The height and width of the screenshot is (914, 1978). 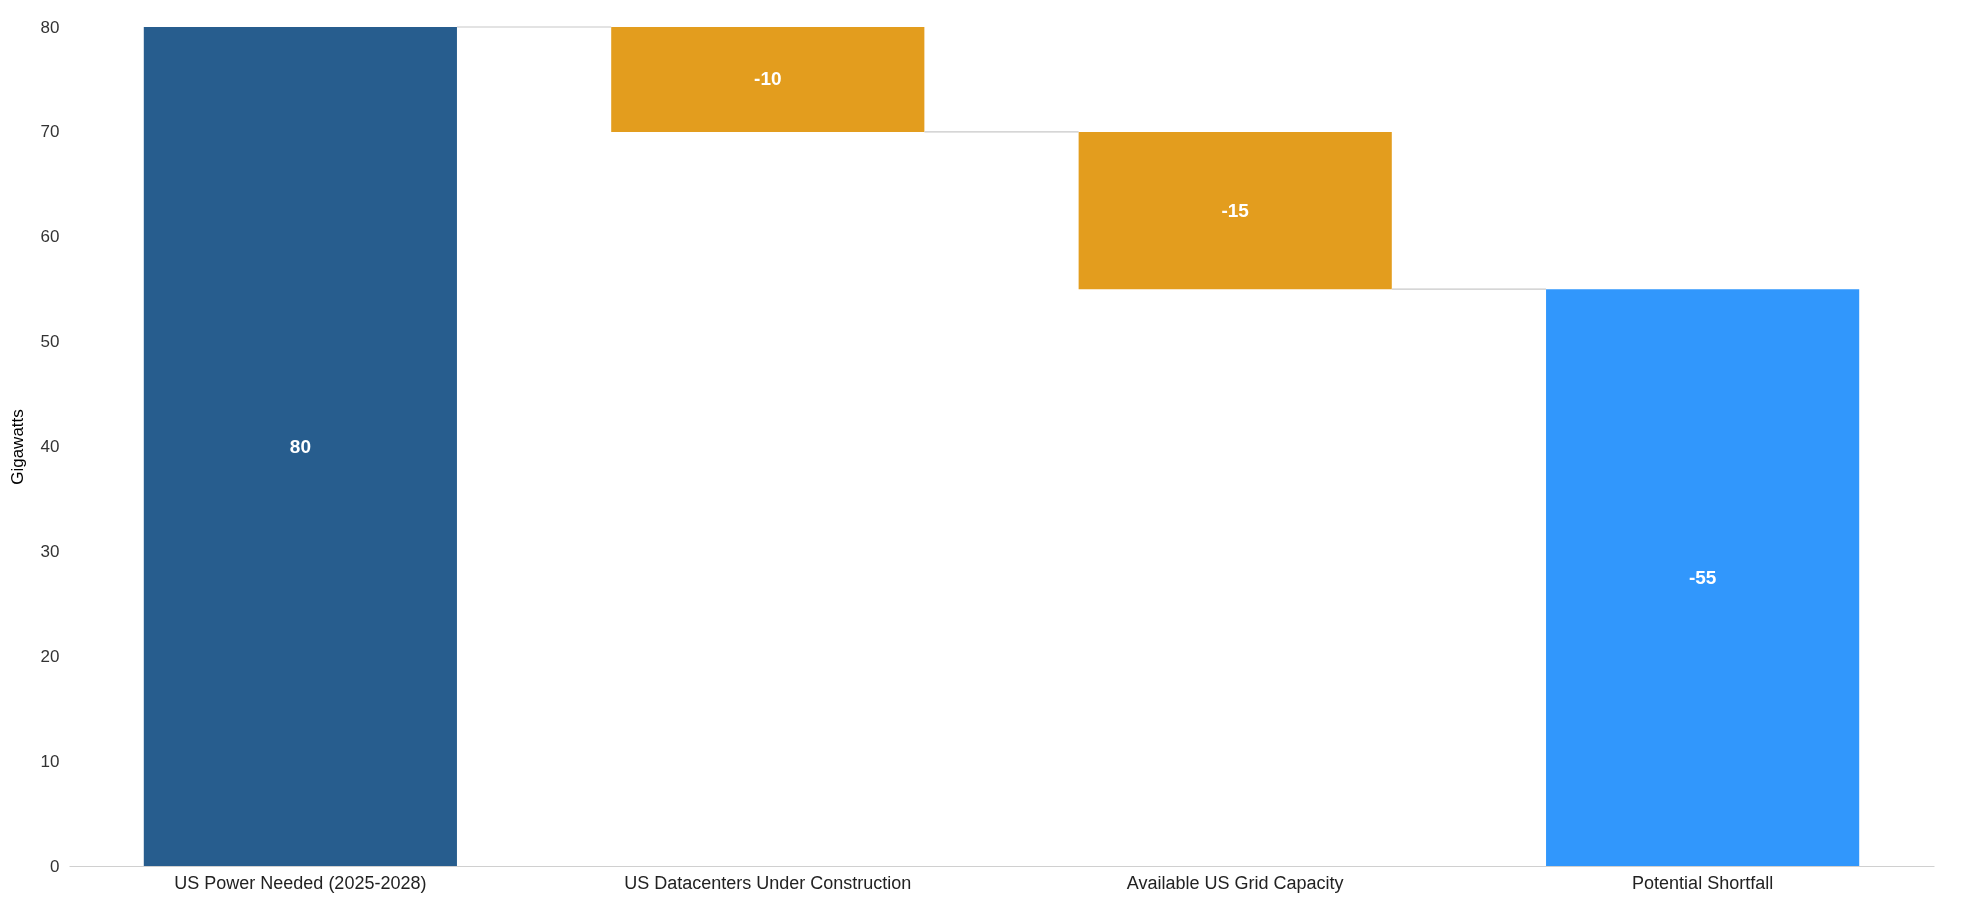 What do you see at coordinates (50, 27) in the screenshot?
I see `y-tick-label: 80` at bounding box center [50, 27].